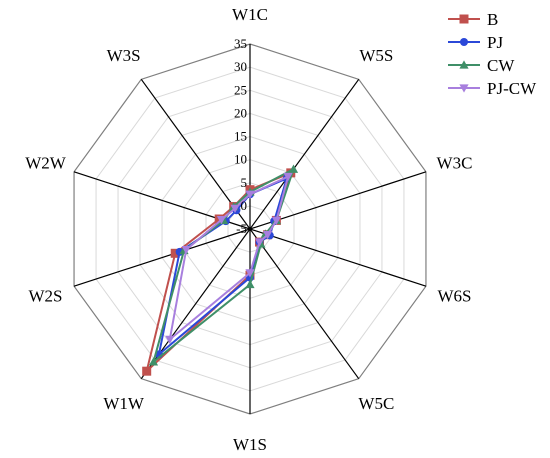 Image resolution: width=550 pixels, height=458 pixels. What do you see at coordinates (241, 228) in the screenshot?
I see `tick-label-0: -5` at bounding box center [241, 228].